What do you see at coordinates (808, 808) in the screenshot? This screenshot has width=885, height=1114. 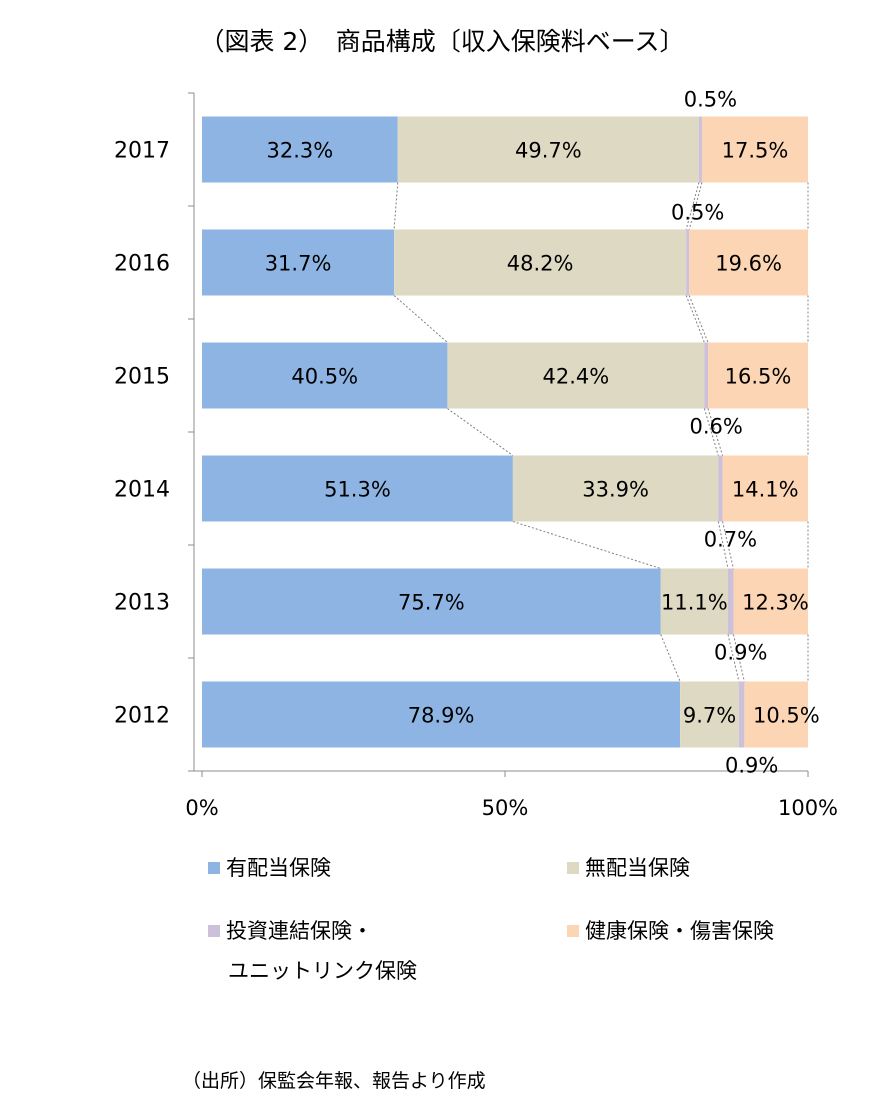 I see `x-tick-label: 100%` at bounding box center [808, 808].